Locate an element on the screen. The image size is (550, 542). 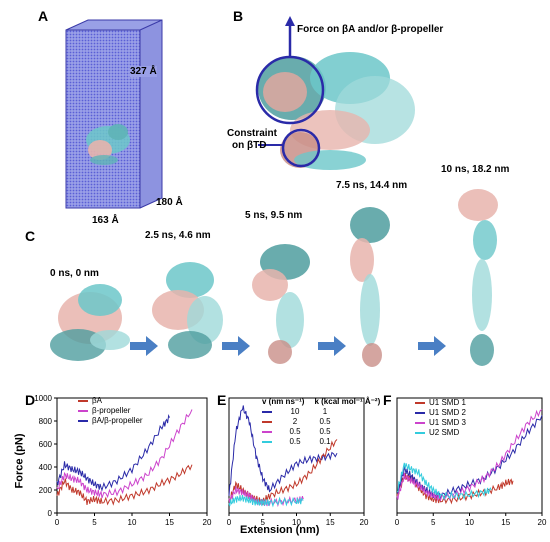
legend-label: U1 SMD 1 is located at coordinates (447, 402).